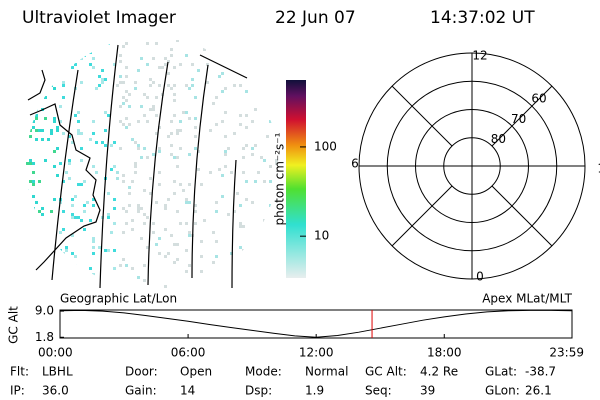  I want to click on colorbar-tick-label: 100, so click(325, 146).